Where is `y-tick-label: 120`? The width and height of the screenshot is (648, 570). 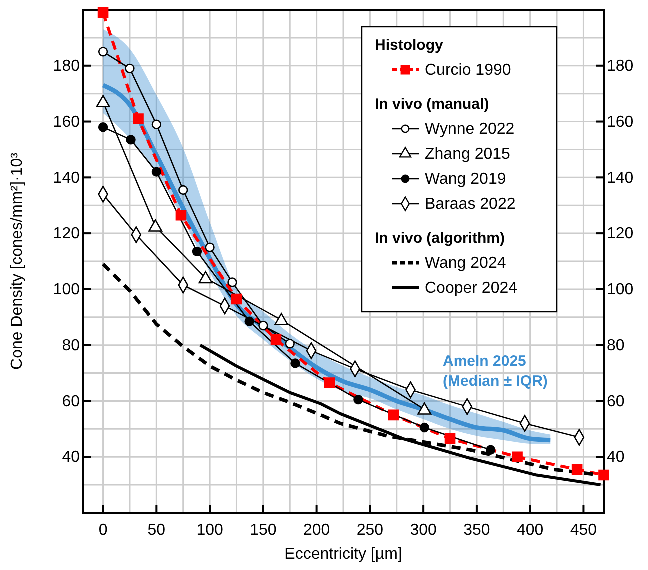 y-tick-label: 120 is located at coordinates (66, 234).